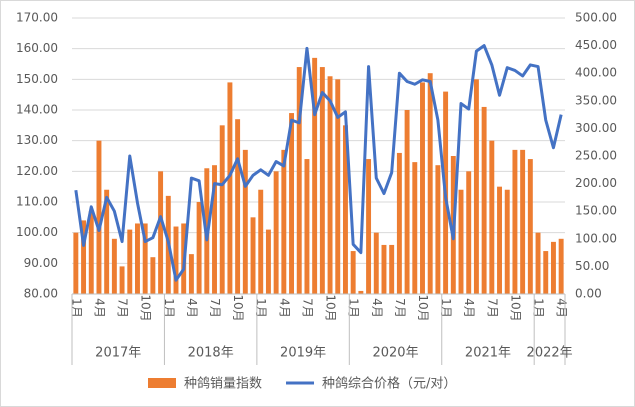  I want to click on y2-tick-label: 450.00, so click(596, 45).